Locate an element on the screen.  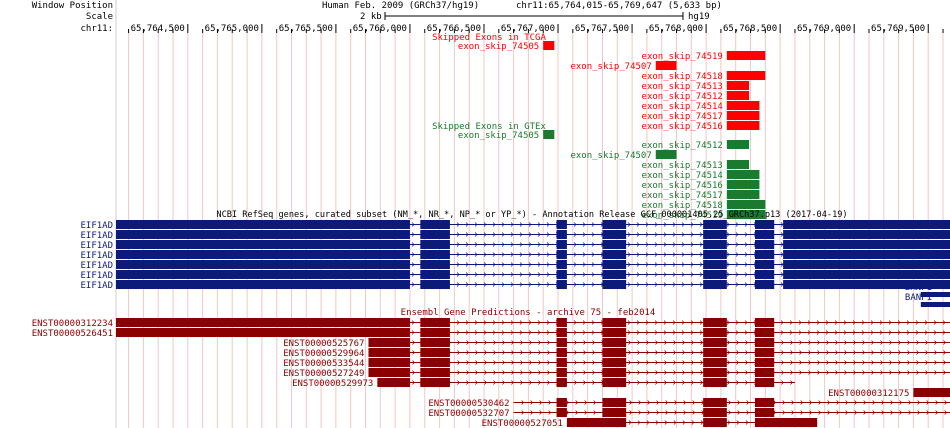
ensembl-transcript-label: ENST00000532707 is located at coordinates (468, 414).